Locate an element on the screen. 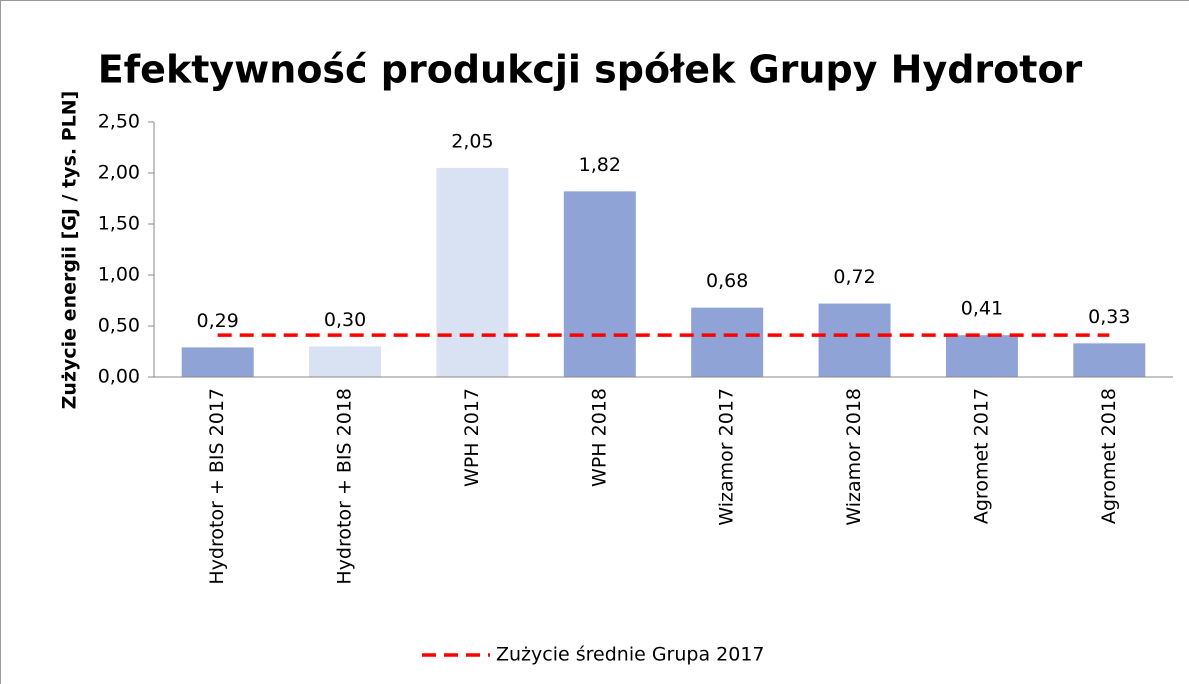 The image size is (1189, 684). x-tick-label: Wizamor 2017 is located at coordinates (727, 457).